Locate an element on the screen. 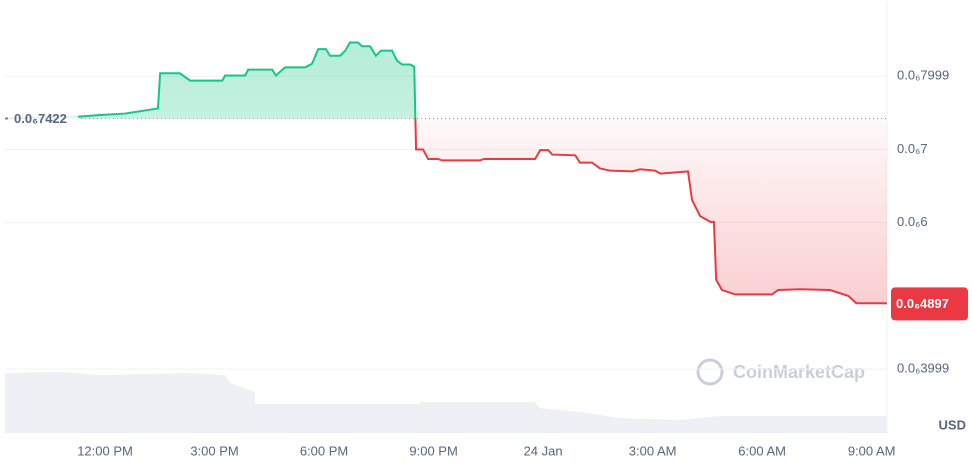 The width and height of the screenshot is (972, 465). x-tick-label: 9:00 AM is located at coordinates (872, 450).